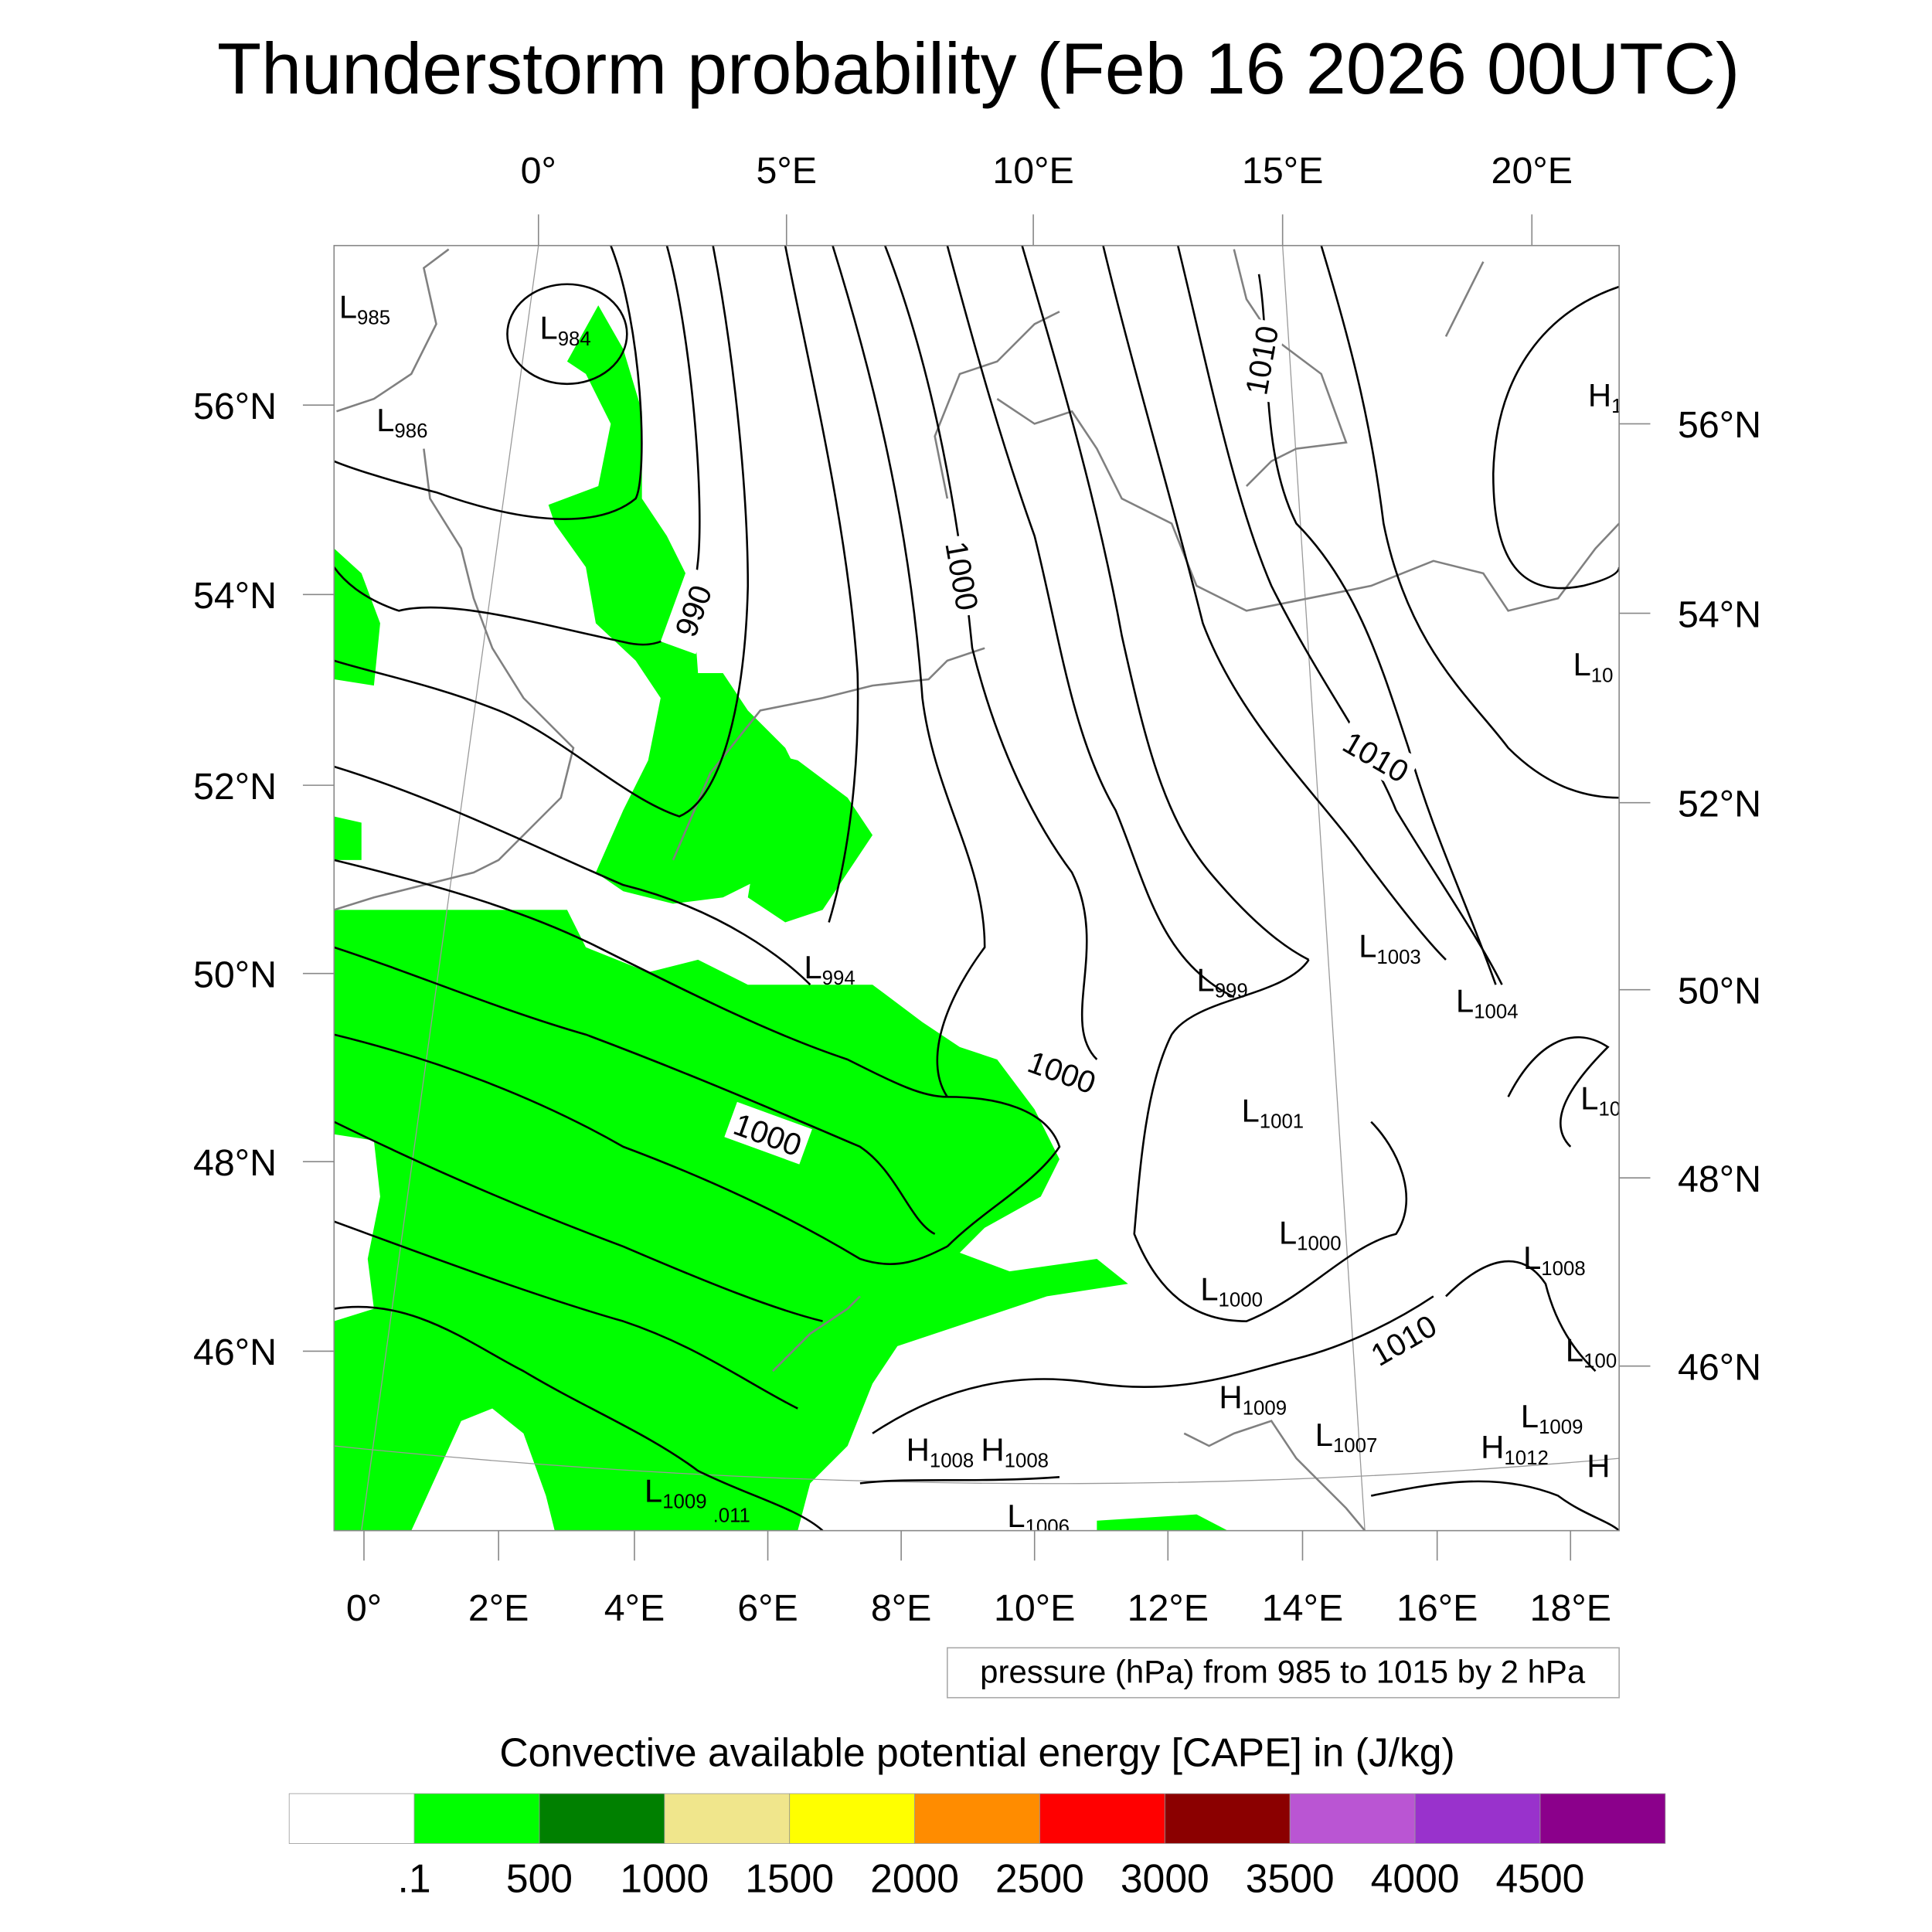 This screenshot has height=1932, width=1932. What do you see at coordinates (1600, 1361) in the screenshot?
I see `pressure-center-value: 100` at bounding box center [1600, 1361].